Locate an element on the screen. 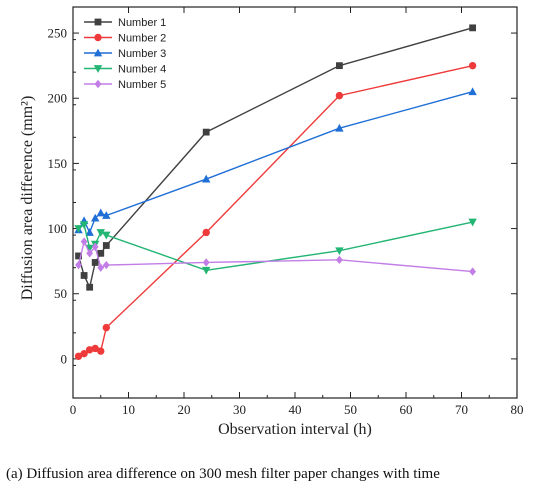 Image resolution: width=550 pixels, height=495 pixels. x-tick-label: 0 is located at coordinates (73, 409).